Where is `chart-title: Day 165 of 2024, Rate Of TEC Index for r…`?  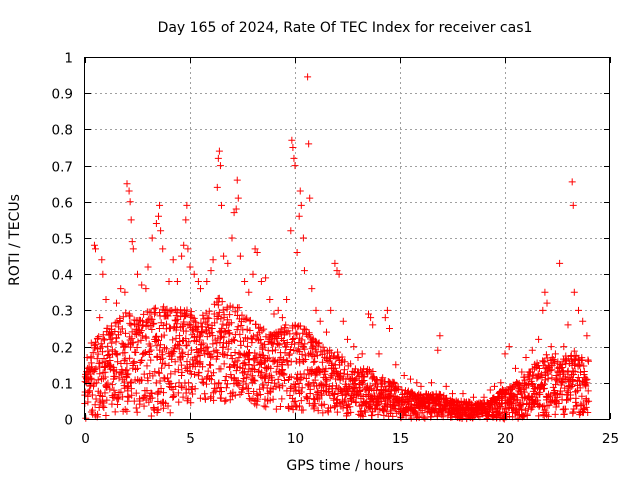 chart-title: Day 165 of 2024, Rate Of TEC Index for r… is located at coordinates (345, 28).